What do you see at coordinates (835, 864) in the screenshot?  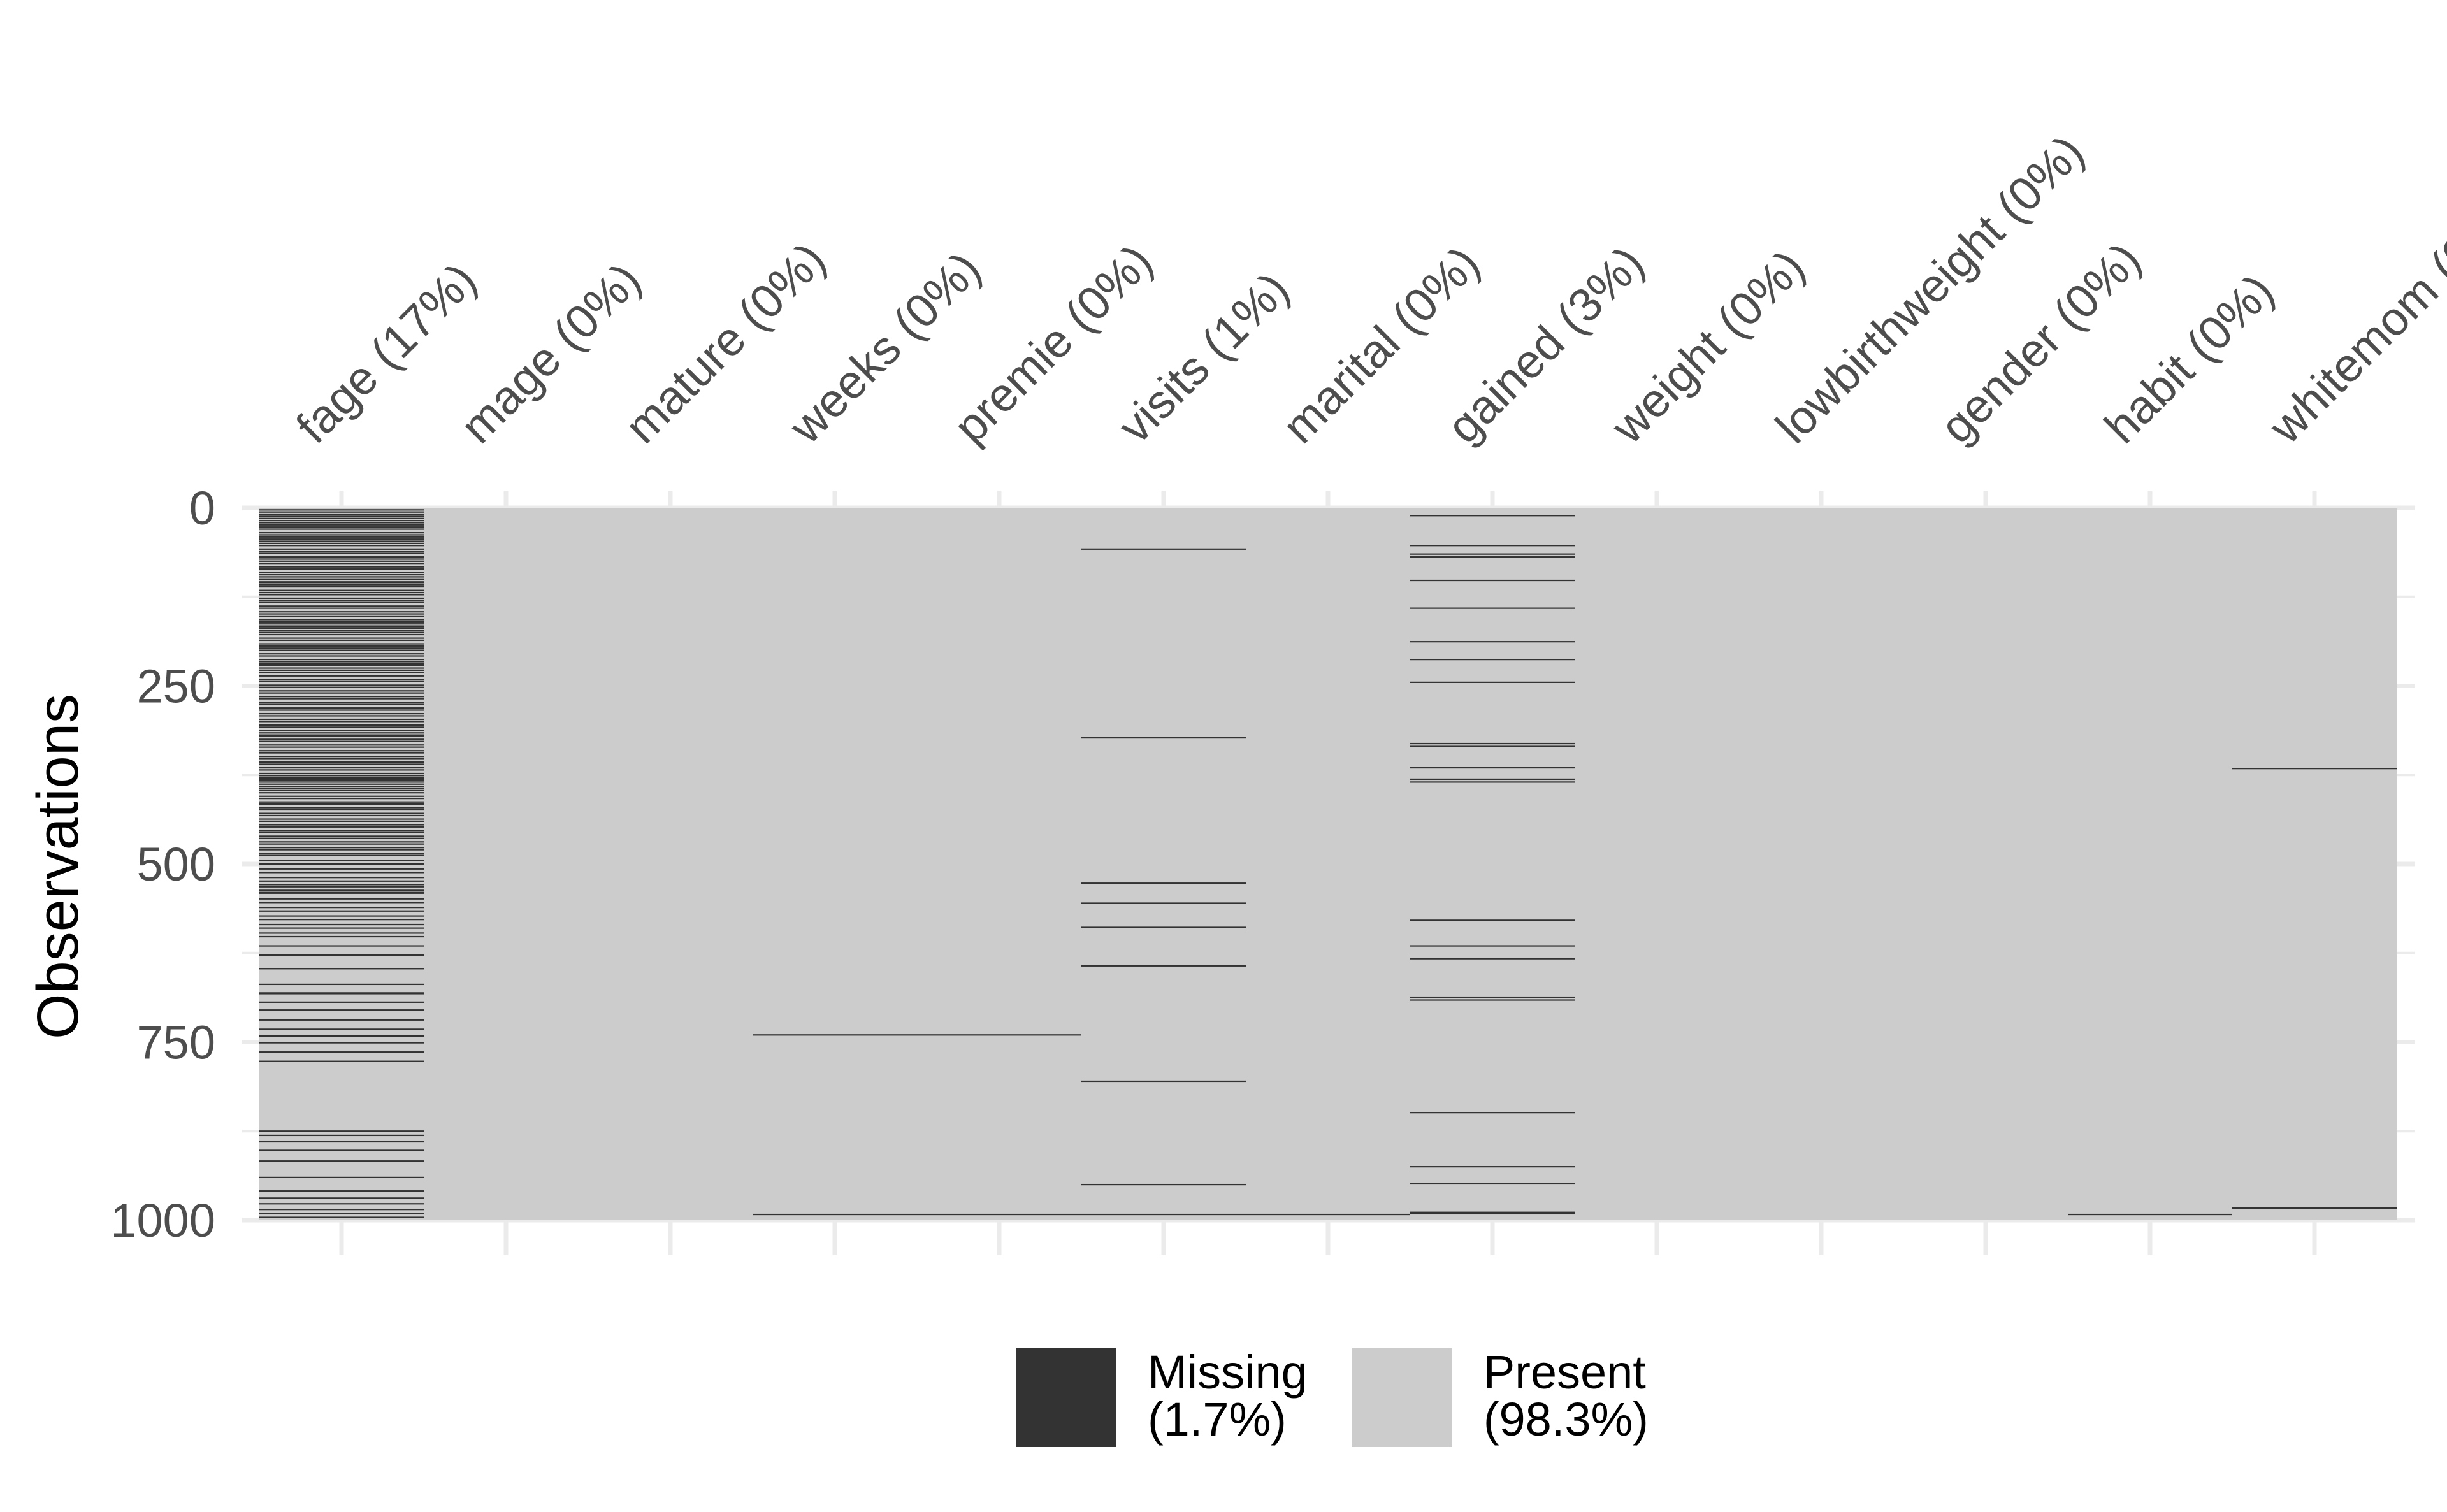 I see `present-cell` at bounding box center [835, 864].